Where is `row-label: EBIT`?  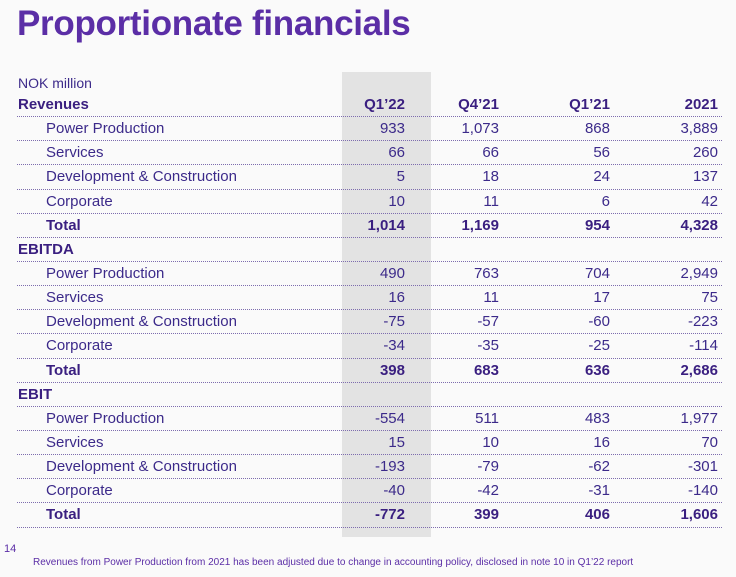 row-label: EBIT is located at coordinates (35, 394).